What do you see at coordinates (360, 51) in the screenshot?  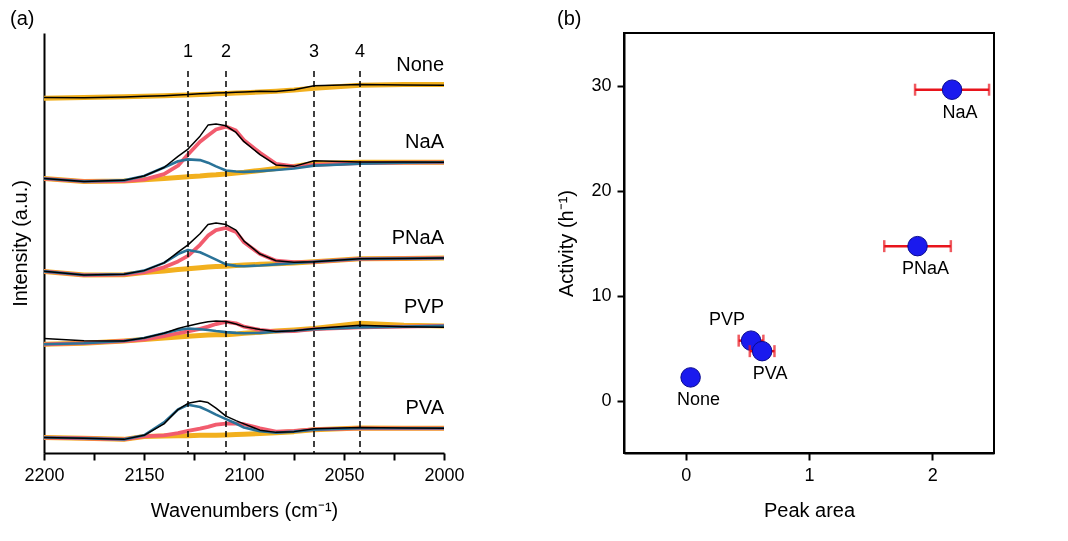 I see `text: 4` at bounding box center [360, 51].